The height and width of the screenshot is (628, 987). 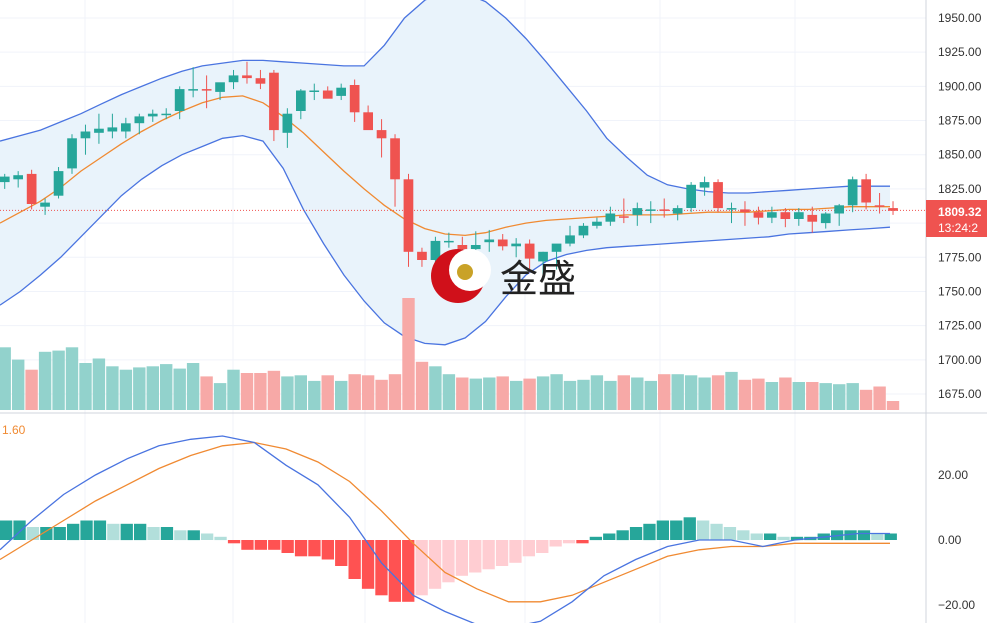 I want to click on current-price-label: 1809.32, so click(x=960, y=212).